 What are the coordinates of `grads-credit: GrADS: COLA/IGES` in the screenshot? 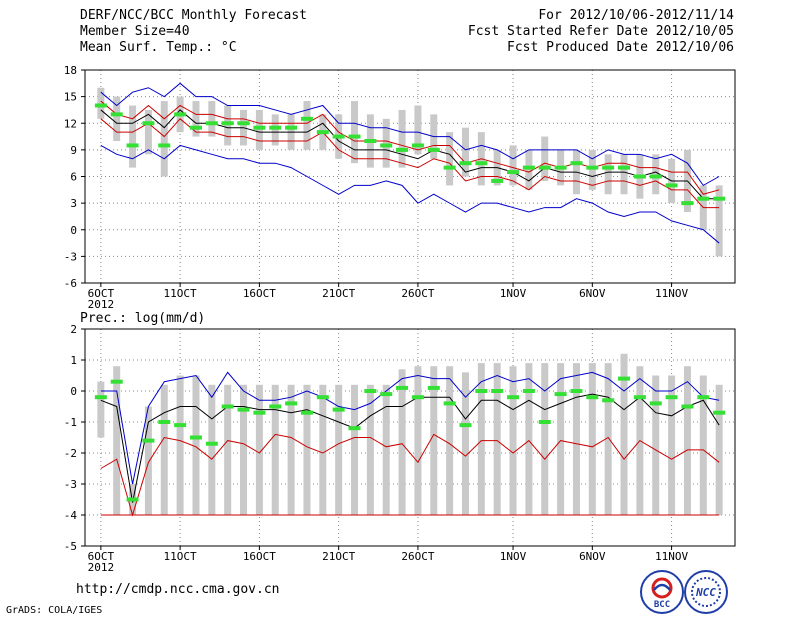 It's located at (54, 610).